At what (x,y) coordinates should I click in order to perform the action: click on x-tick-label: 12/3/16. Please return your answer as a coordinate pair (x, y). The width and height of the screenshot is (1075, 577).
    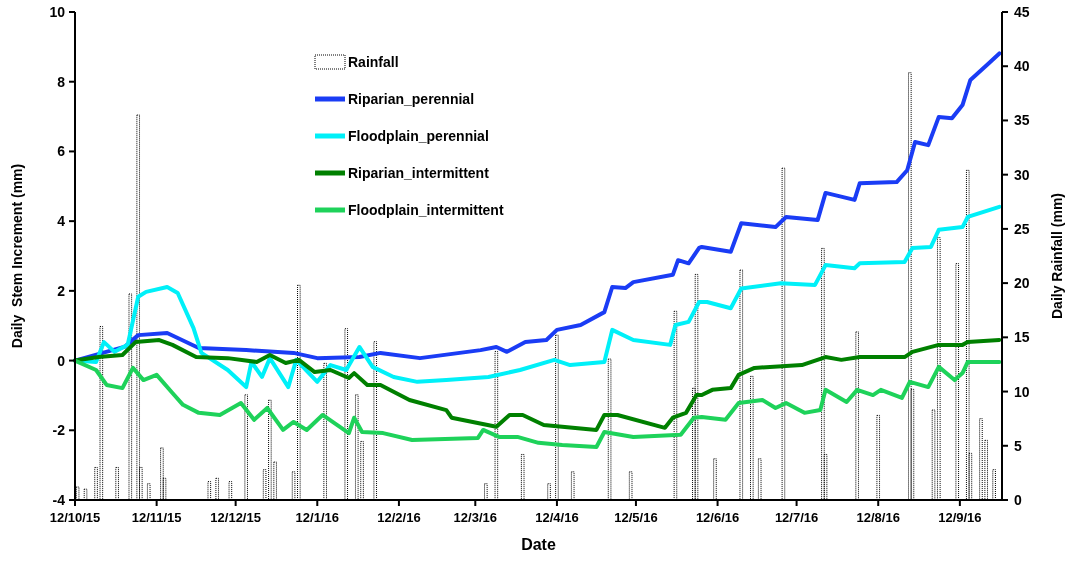
    Looking at the image, I should click on (475, 517).